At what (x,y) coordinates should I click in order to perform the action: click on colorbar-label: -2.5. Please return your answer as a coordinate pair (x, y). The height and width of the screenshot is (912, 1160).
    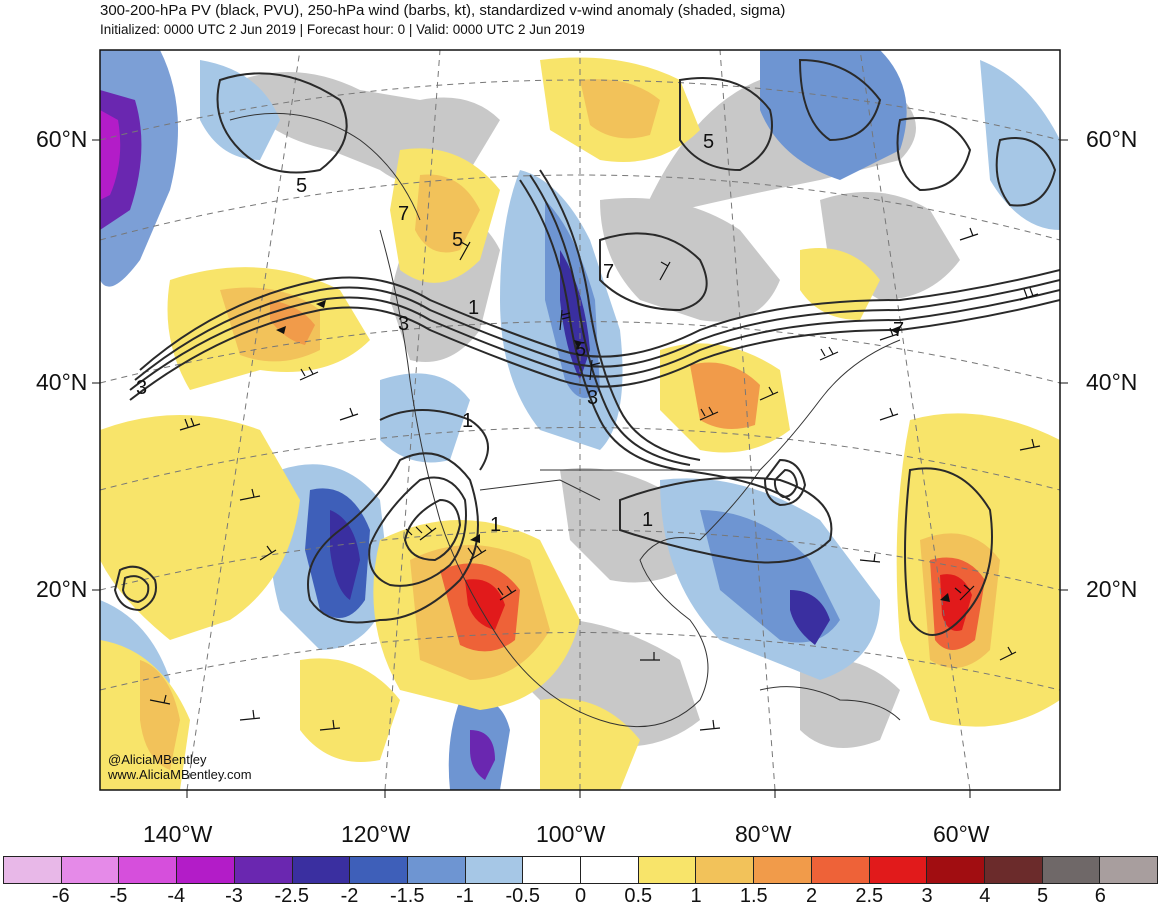
    Looking at the image, I should click on (291, 896).